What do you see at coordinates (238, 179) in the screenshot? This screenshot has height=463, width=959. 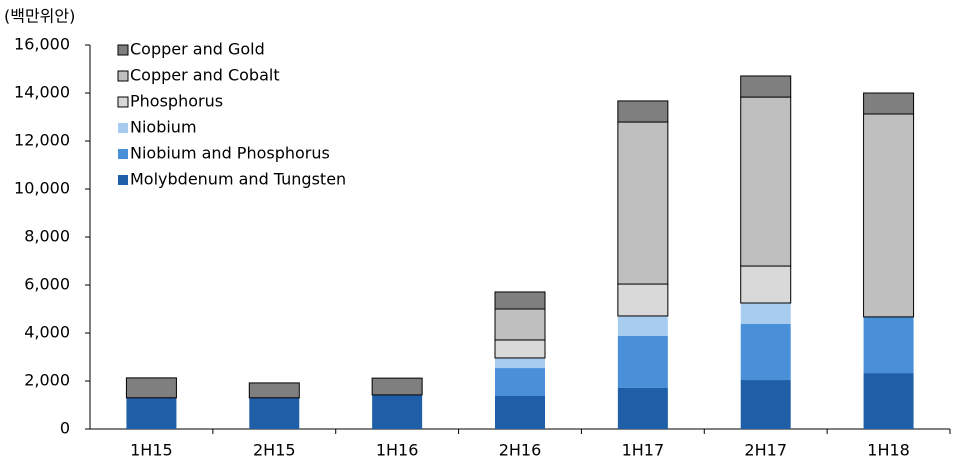 I see `legend-label: Molybdenum and Tungsten` at bounding box center [238, 179].